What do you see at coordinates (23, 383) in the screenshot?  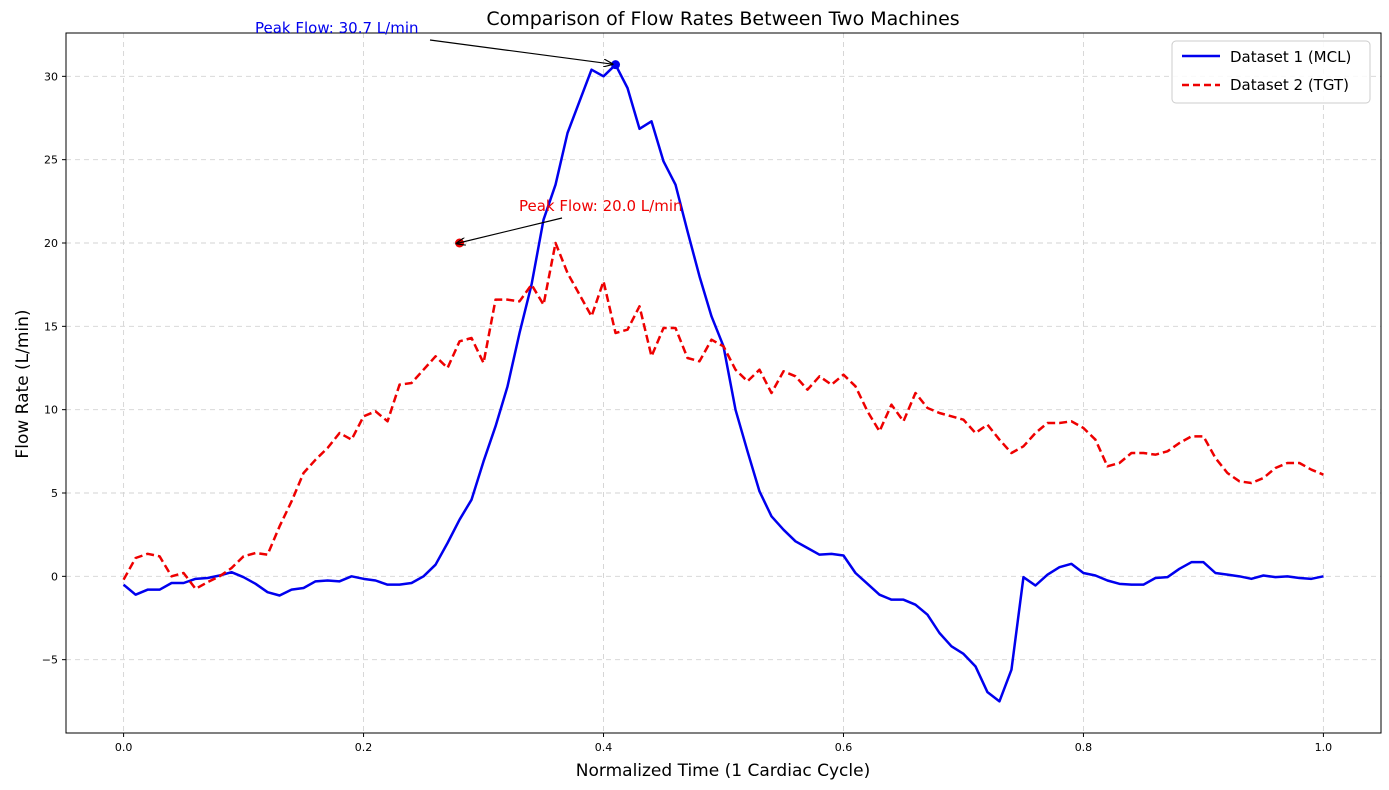 I see `y-axis-label: Flow Rate (L/min)` at bounding box center [23, 383].